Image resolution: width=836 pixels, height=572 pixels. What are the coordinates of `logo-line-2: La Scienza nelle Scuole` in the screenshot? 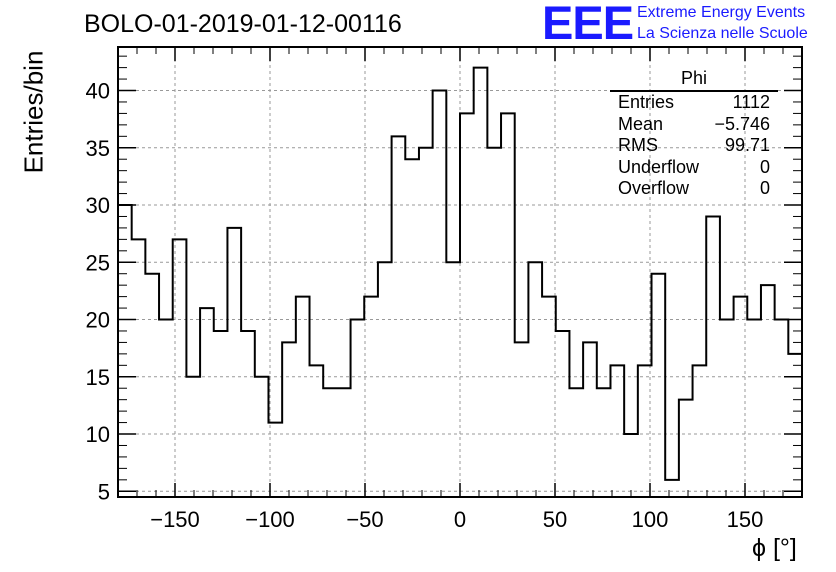 It's located at (722, 33).